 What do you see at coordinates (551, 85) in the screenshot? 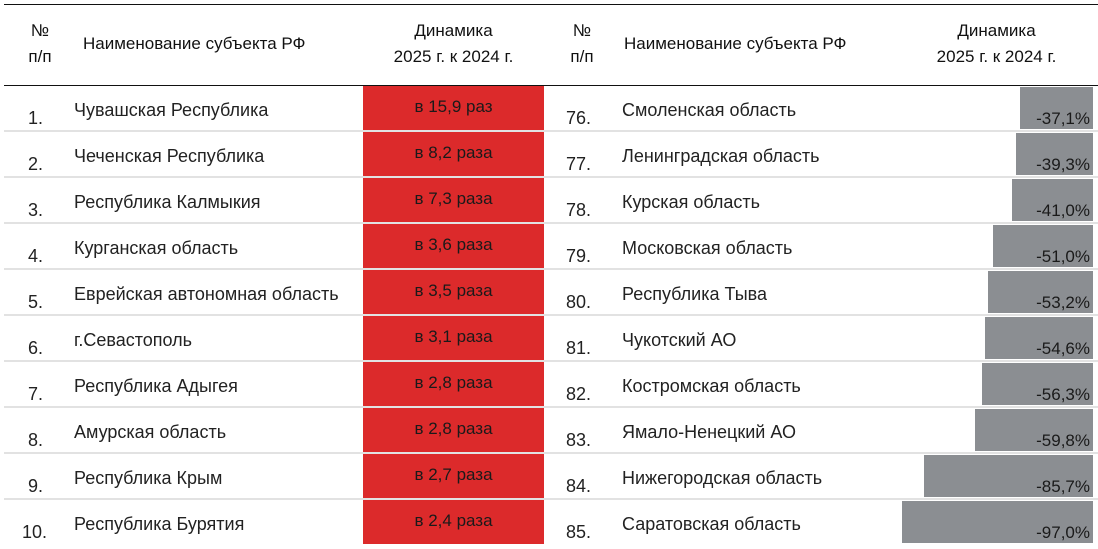
I see `header-rule` at bounding box center [551, 85].